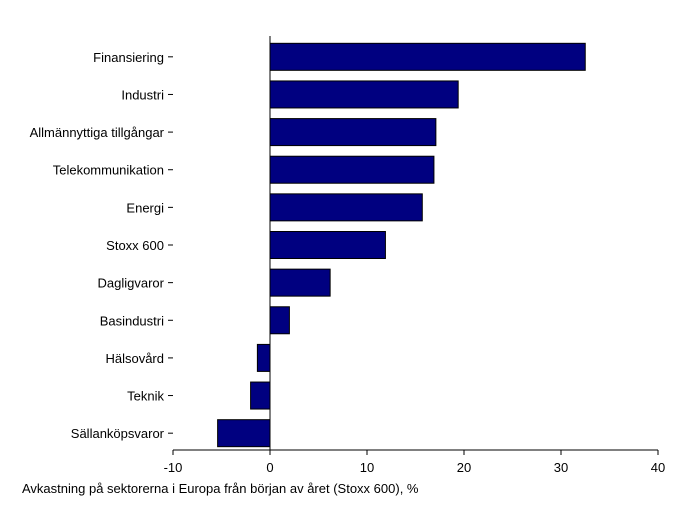 Image resolution: width=680 pixels, height=515 pixels. Describe the element at coordinates (142, 94) in the screenshot. I see `category-label: Industri` at that location.